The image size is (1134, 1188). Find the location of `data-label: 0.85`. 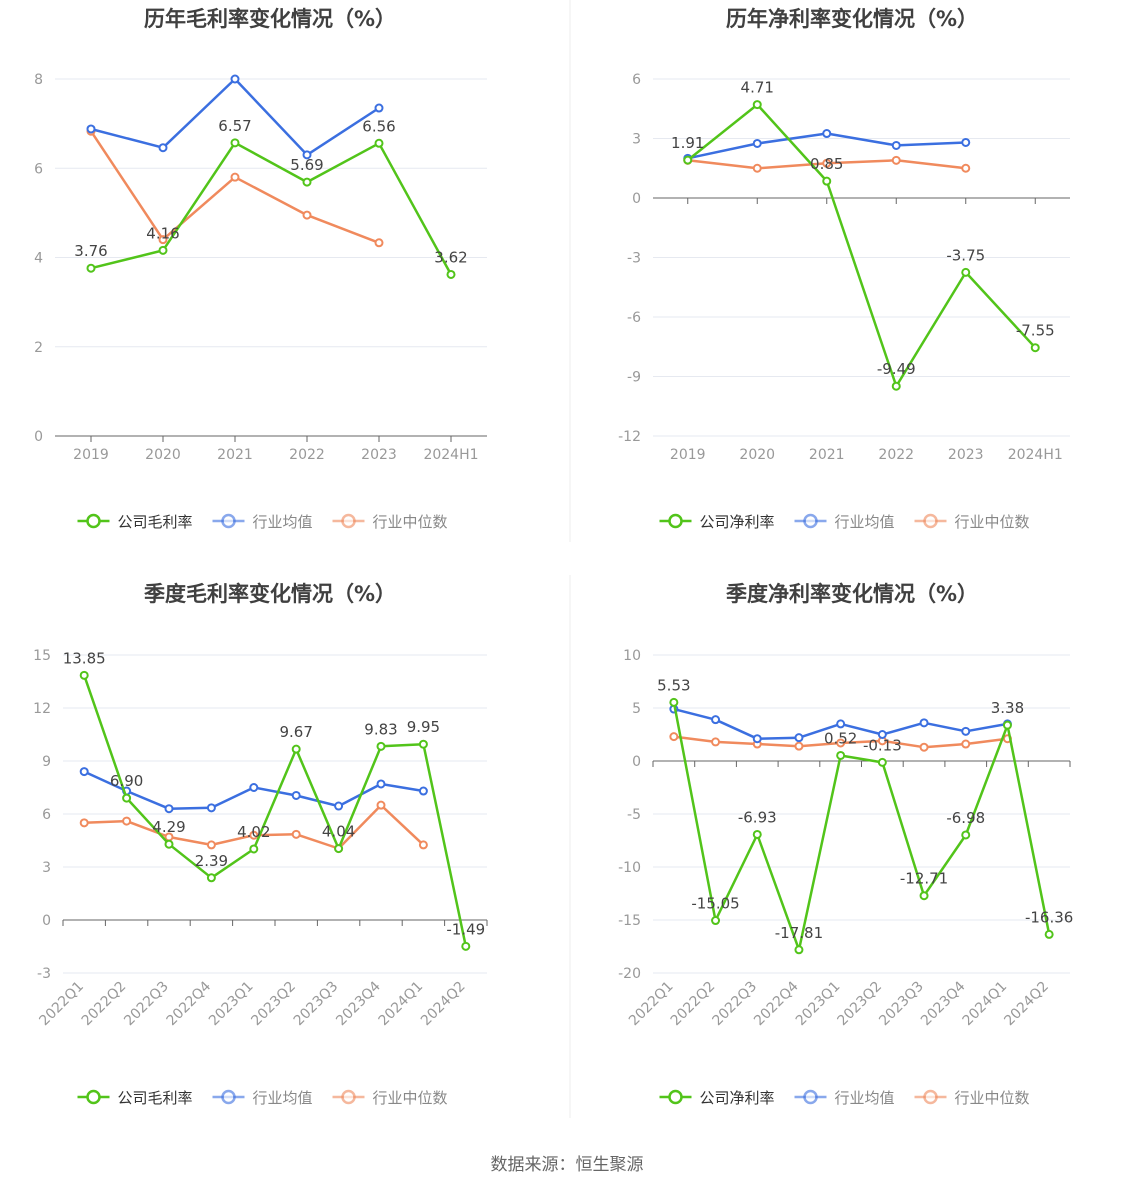

data-label: 0.85 is located at coordinates (826, 164).